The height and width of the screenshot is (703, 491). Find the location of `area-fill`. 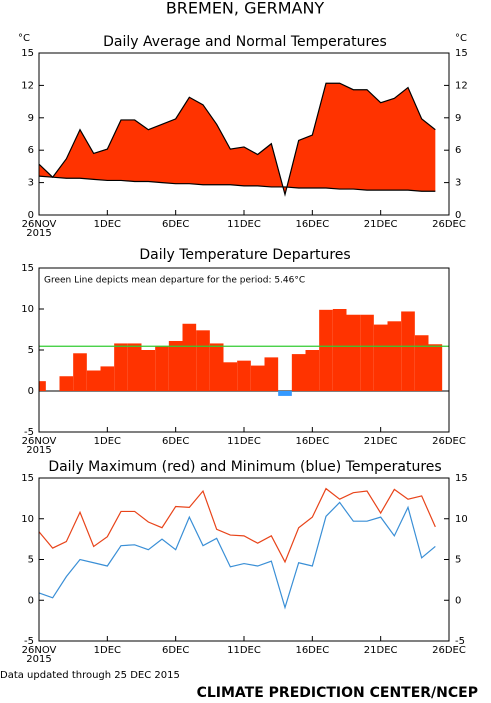

area-fill is located at coordinates (237, 139).